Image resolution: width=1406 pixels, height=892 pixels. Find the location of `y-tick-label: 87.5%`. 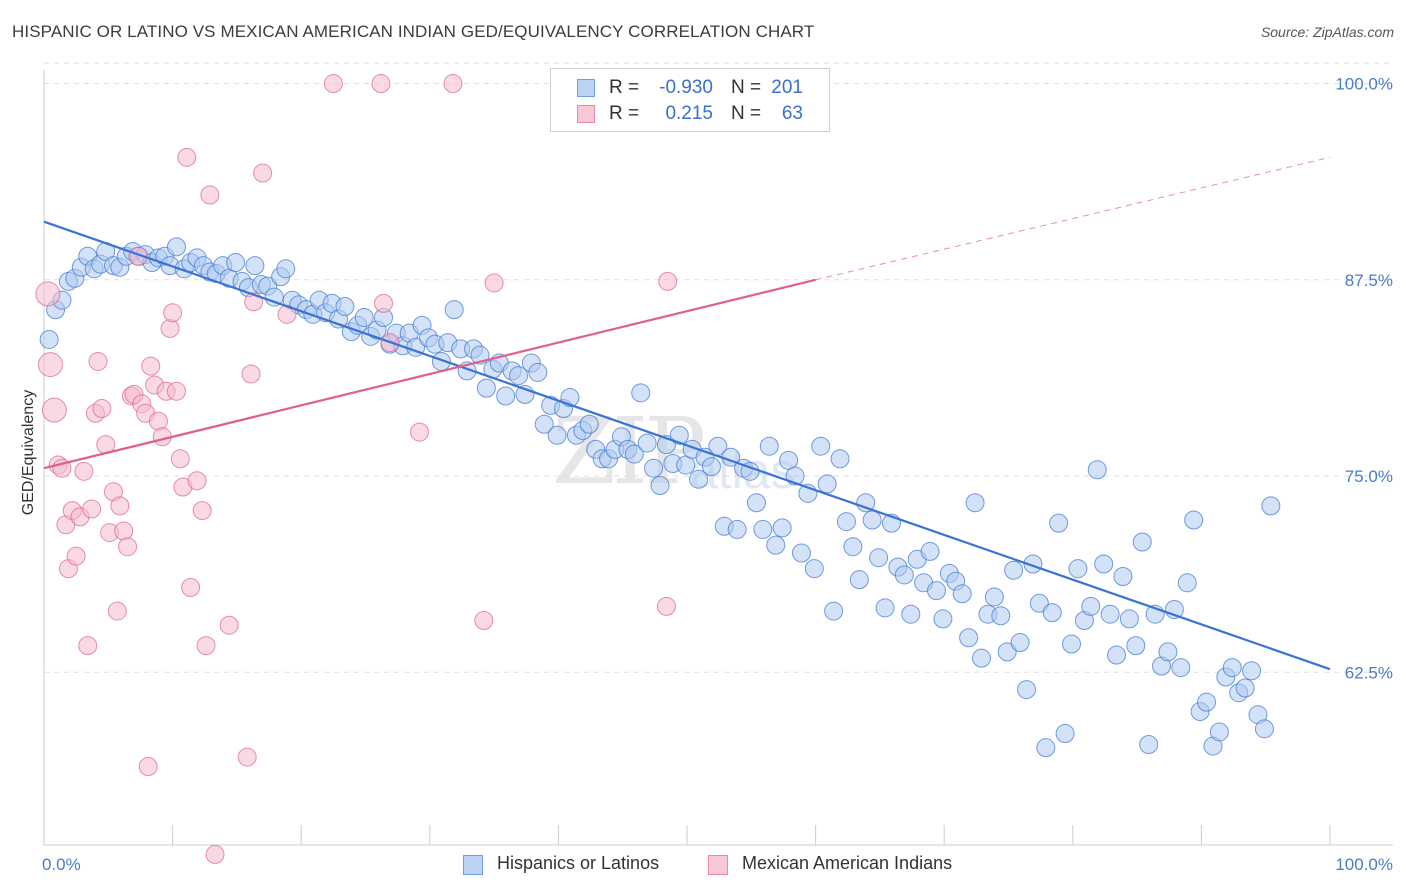

y-tick-label: 87.5% is located at coordinates (1369, 280).